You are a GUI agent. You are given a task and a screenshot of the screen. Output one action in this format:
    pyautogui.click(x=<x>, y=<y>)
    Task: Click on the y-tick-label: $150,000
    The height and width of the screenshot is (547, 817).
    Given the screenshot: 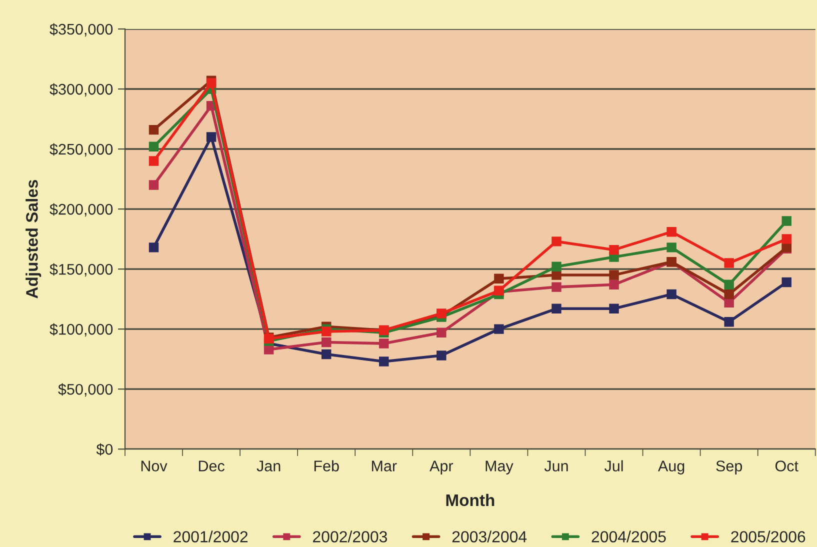 What is the action you would take?
    pyautogui.click(x=81, y=270)
    